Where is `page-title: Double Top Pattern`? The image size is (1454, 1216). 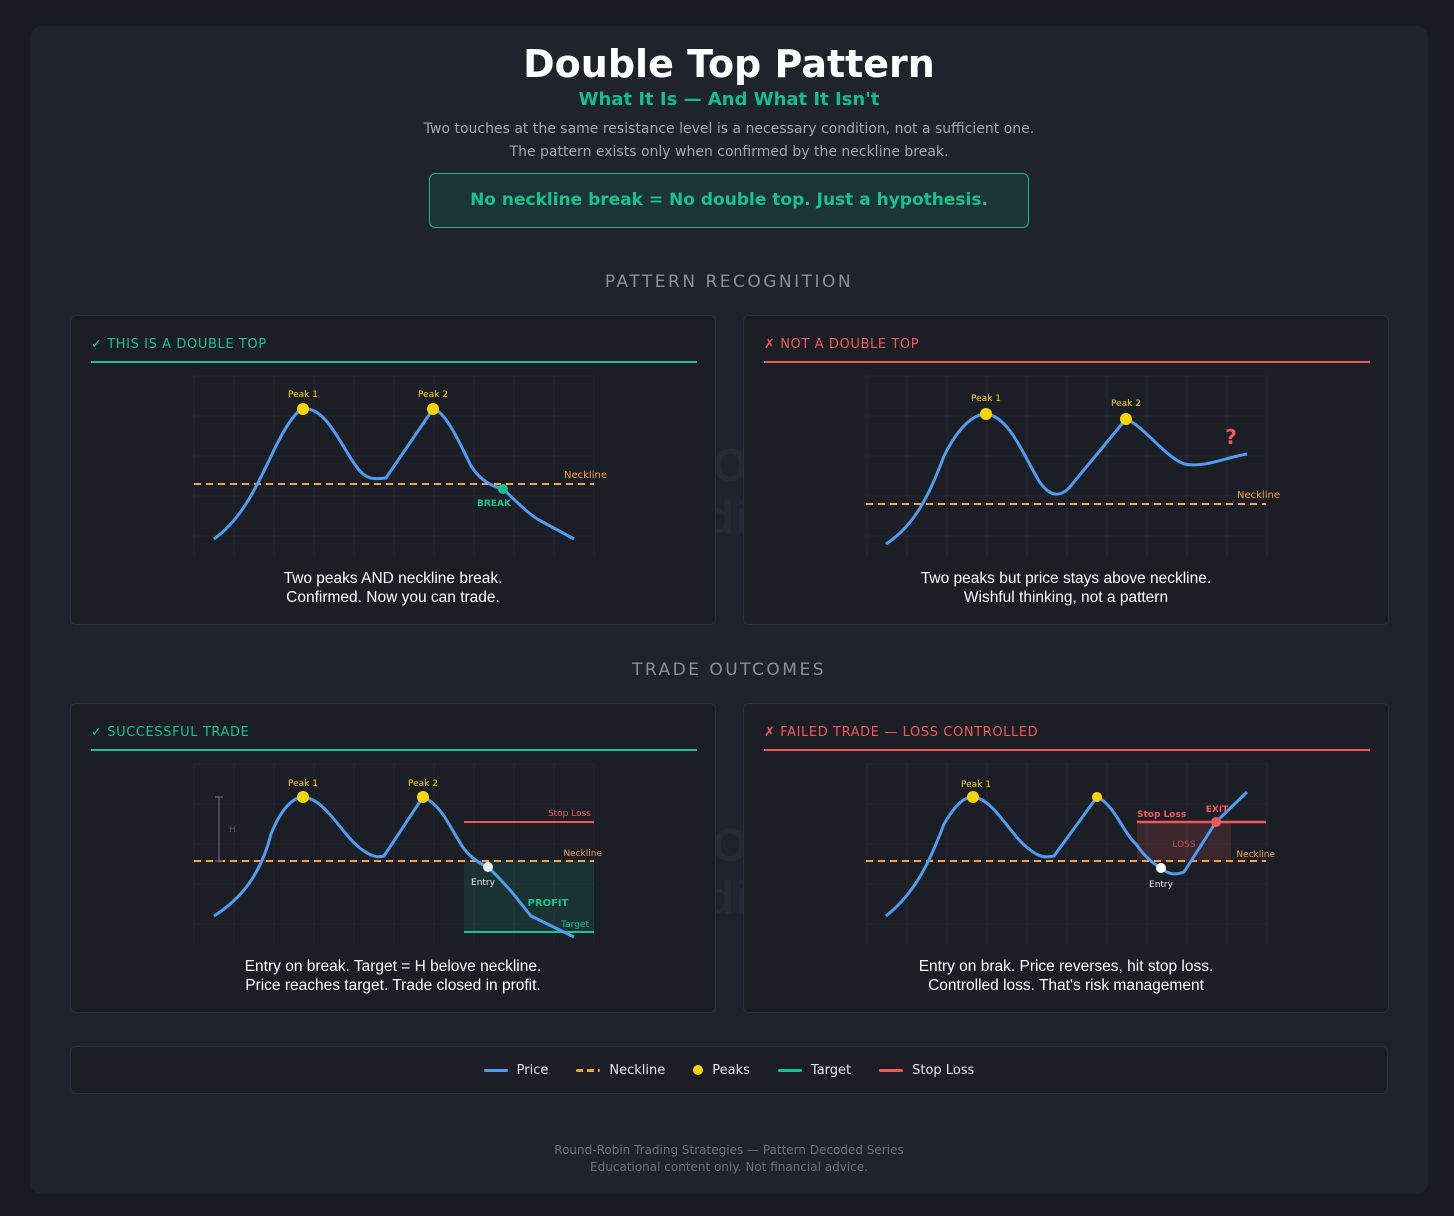 page-title: Double Top Pattern is located at coordinates (729, 64).